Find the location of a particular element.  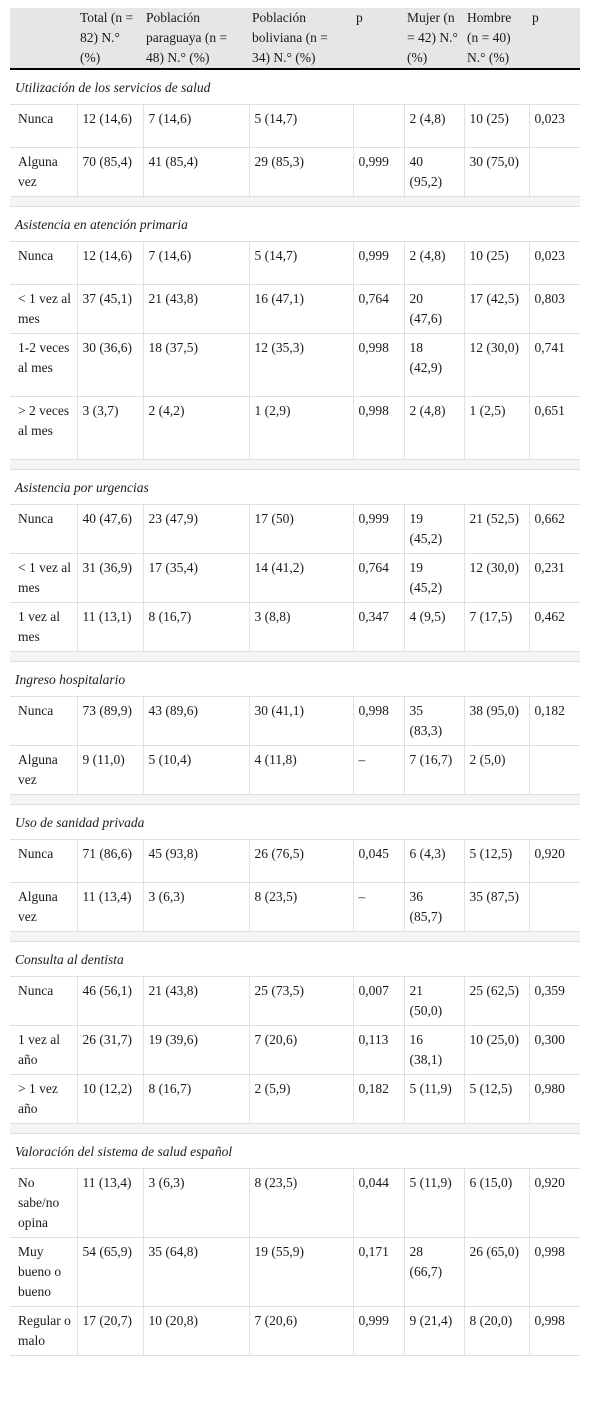

header-mujer: Mujer (n = 42) N.° (%) is located at coordinates (434, 39).